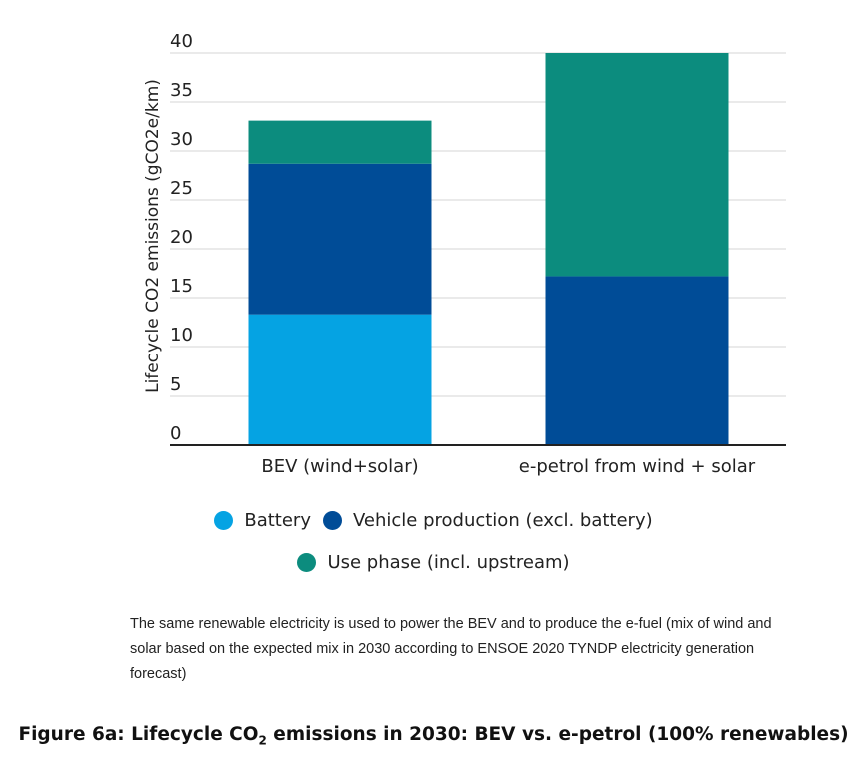  Describe the element at coordinates (277, 520) in the screenshot. I see `legend-label-battery: Battery` at that location.